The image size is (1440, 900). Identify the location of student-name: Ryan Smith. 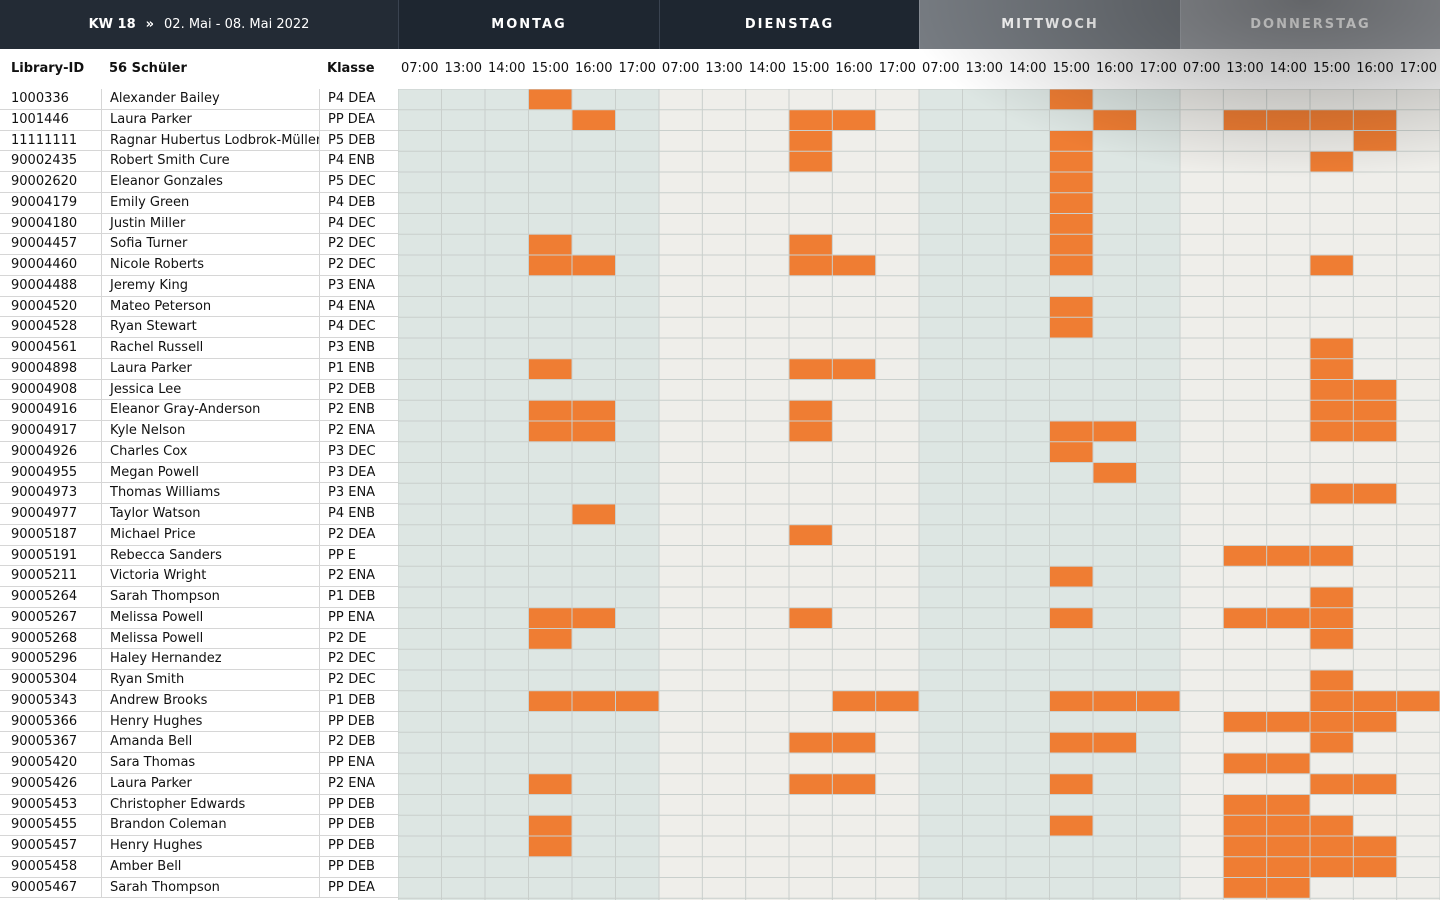
(210, 680).